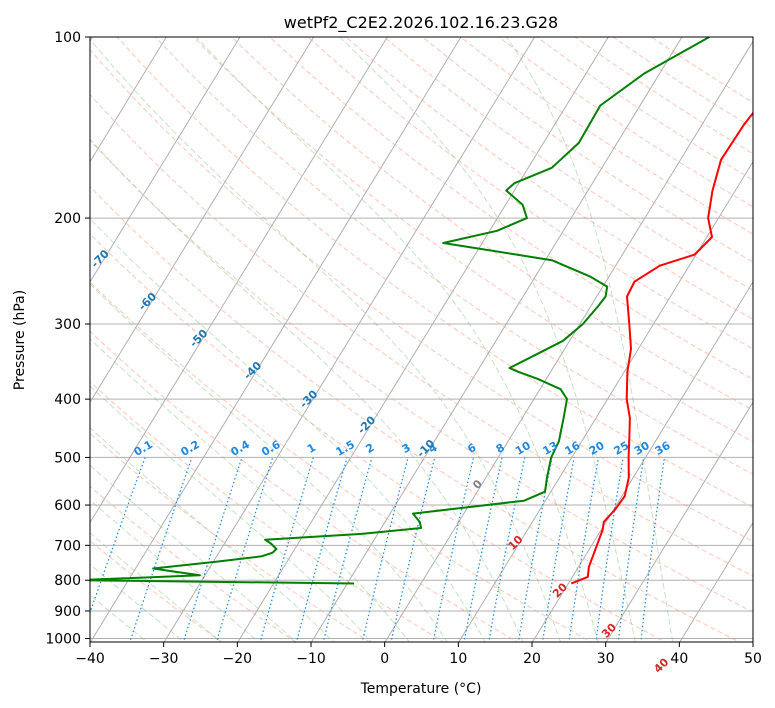 The width and height of the screenshot is (775, 708). I want to click on y-tick-label: 500, so click(67, 458).